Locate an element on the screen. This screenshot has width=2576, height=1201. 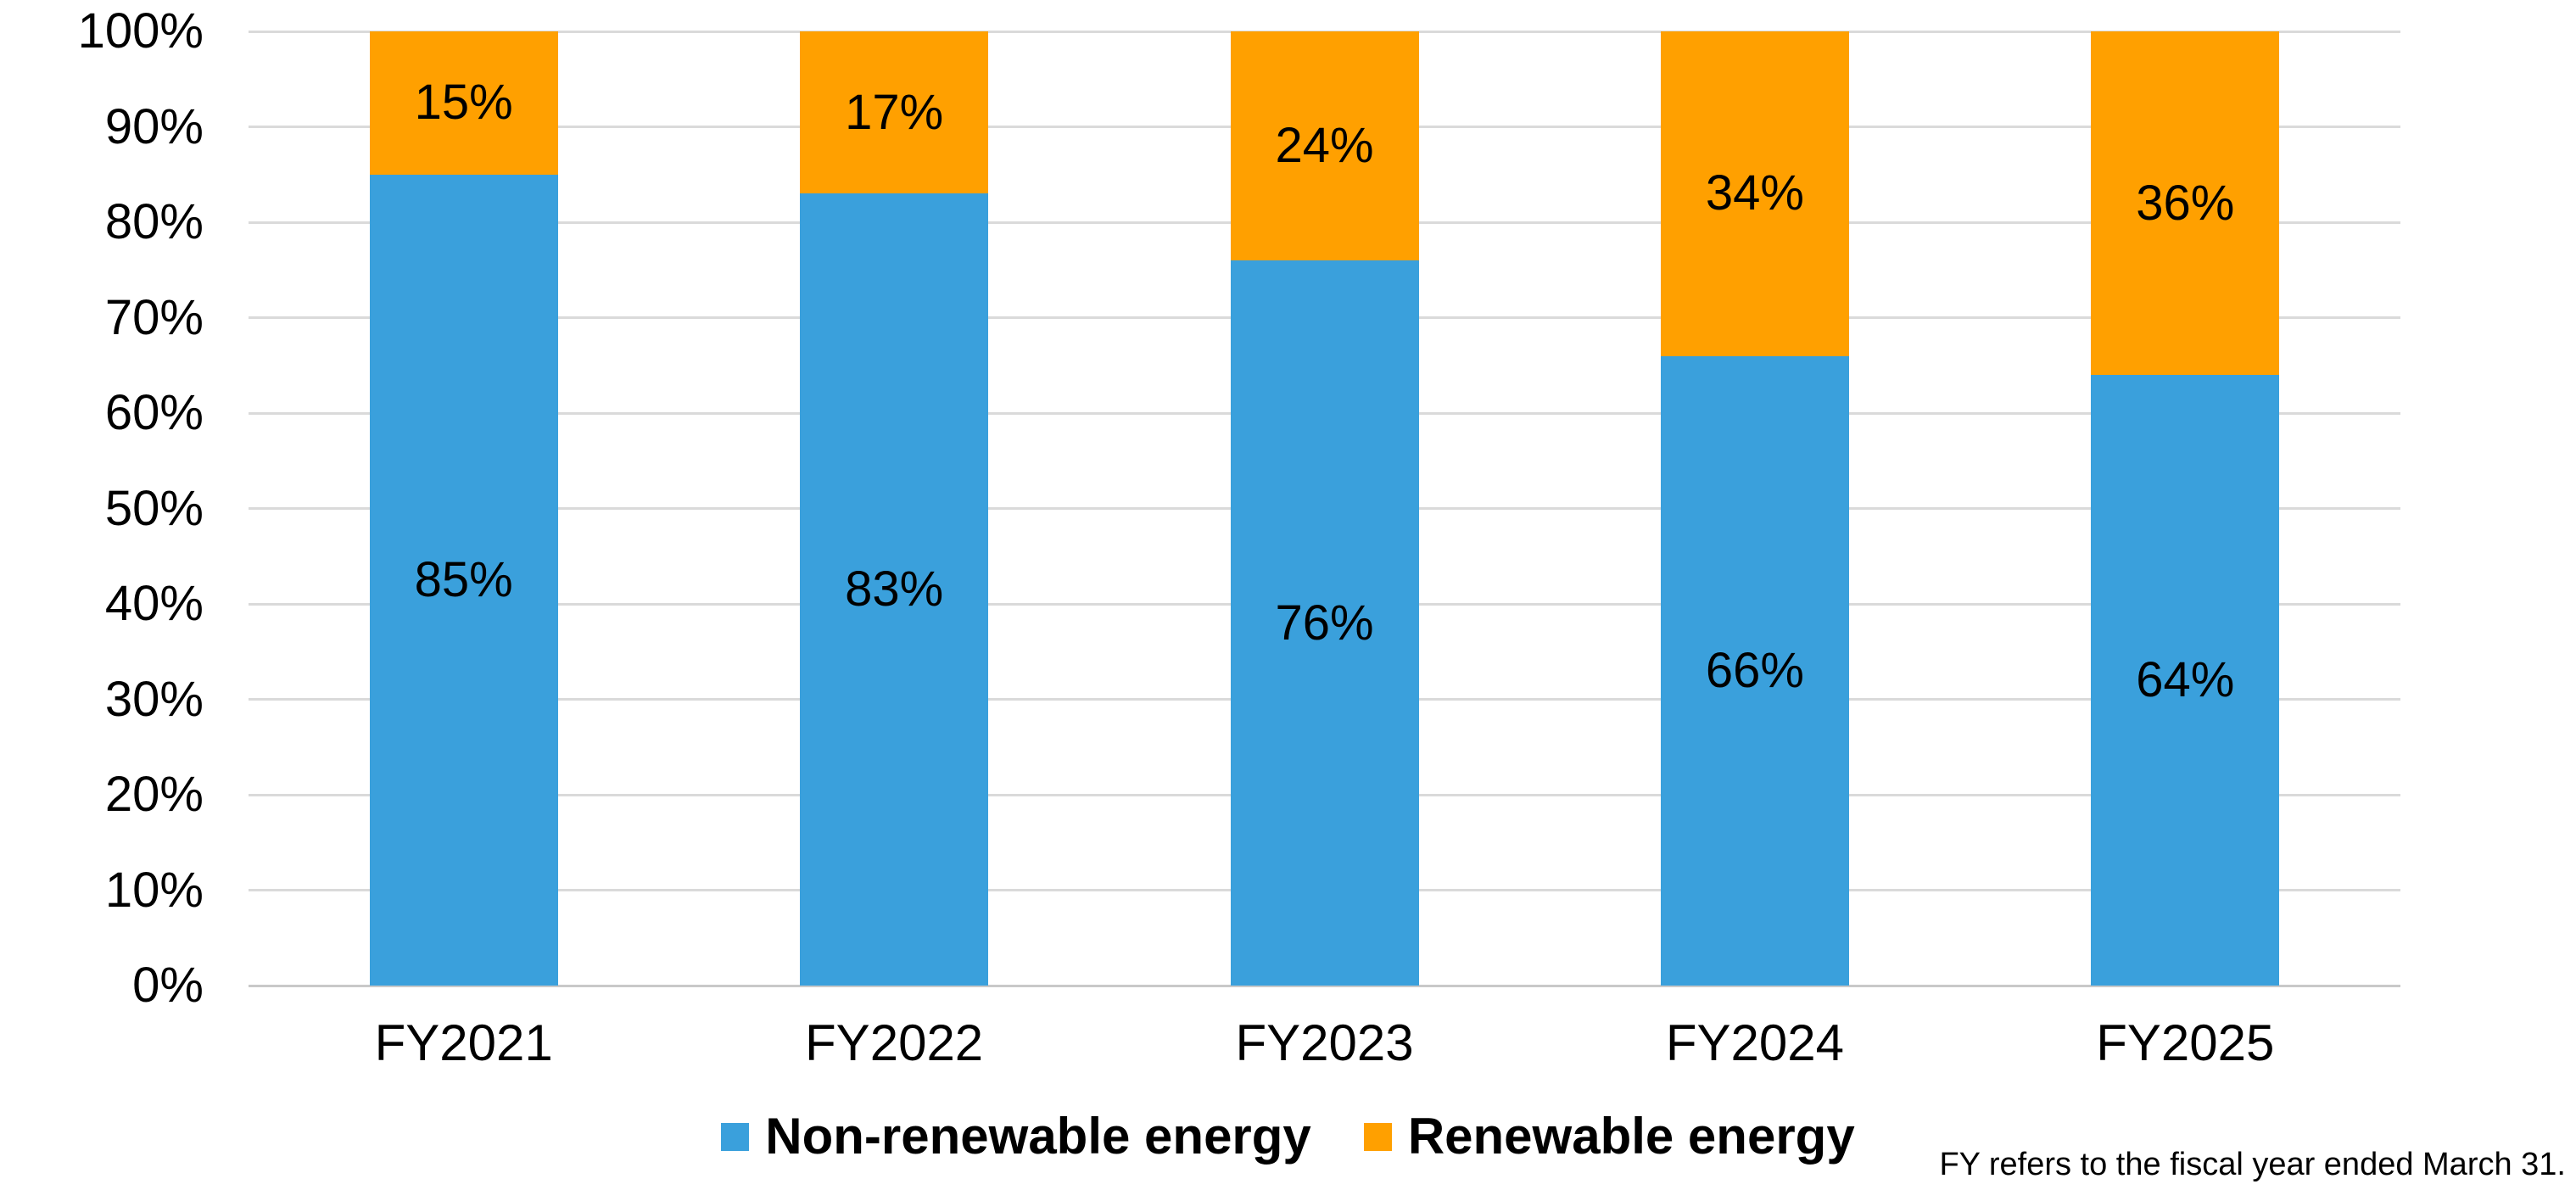
legend: Non-renewable energy Renewable energy is located at coordinates (1288, 1136).